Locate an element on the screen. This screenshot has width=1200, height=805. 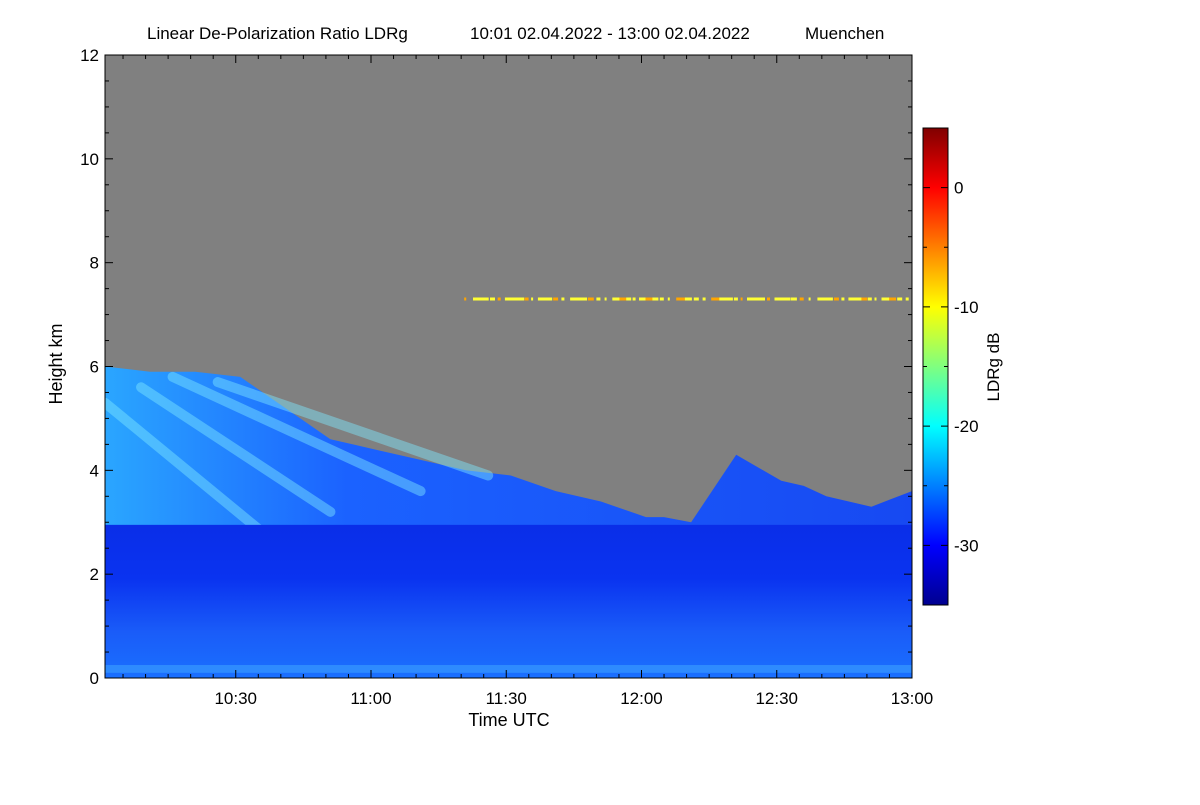
y-tick-label: 4 is located at coordinates (94, 470).